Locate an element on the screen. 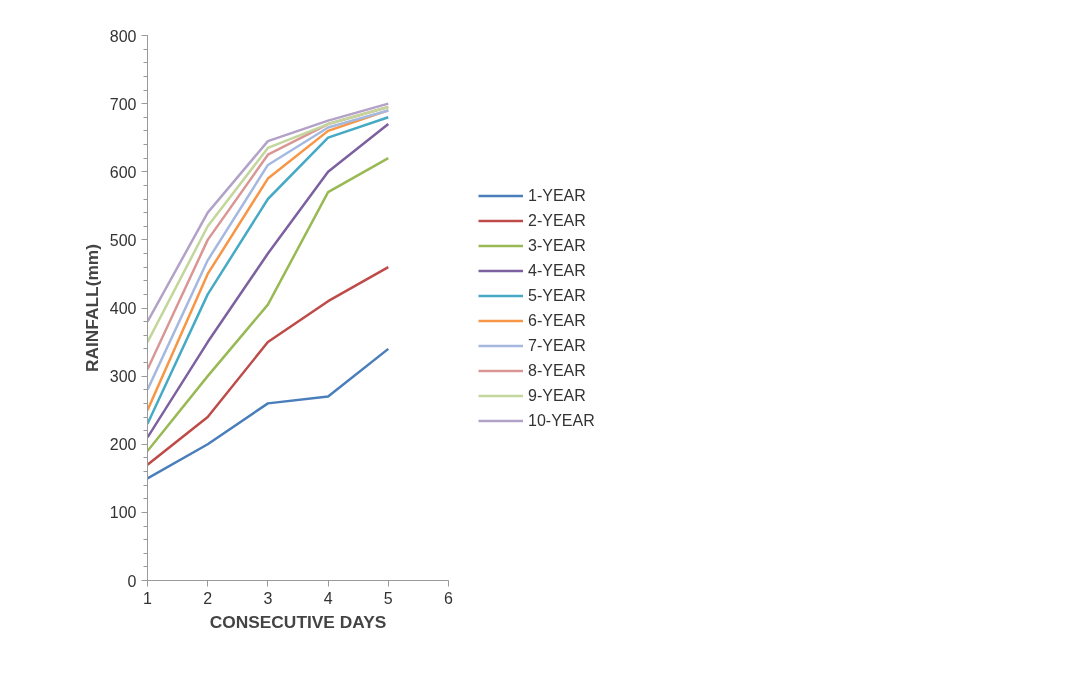 The image size is (1089, 698). legend-label: 3-YEAR is located at coordinates (557, 245).